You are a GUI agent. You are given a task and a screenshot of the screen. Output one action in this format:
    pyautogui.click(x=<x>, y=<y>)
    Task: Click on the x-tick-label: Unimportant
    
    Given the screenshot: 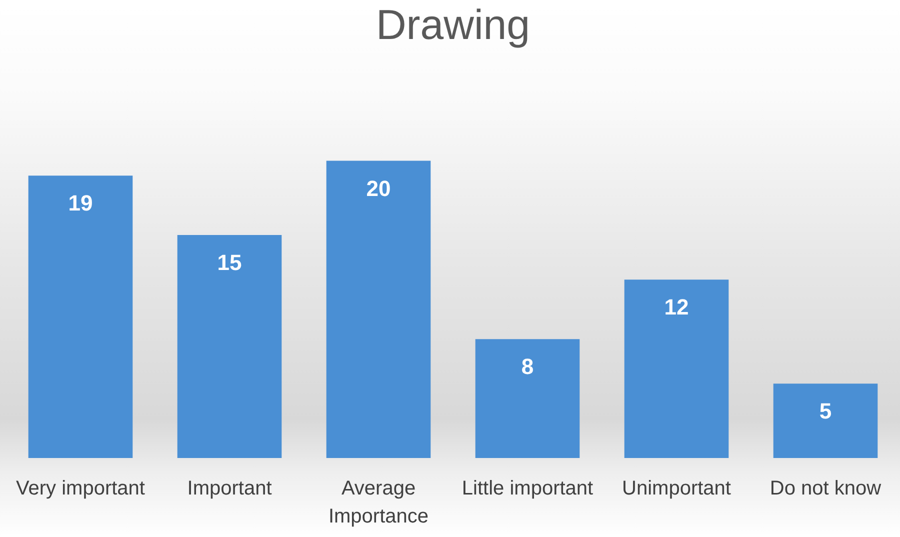 What is the action you would take?
    pyautogui.click(x=677, y=489)
    